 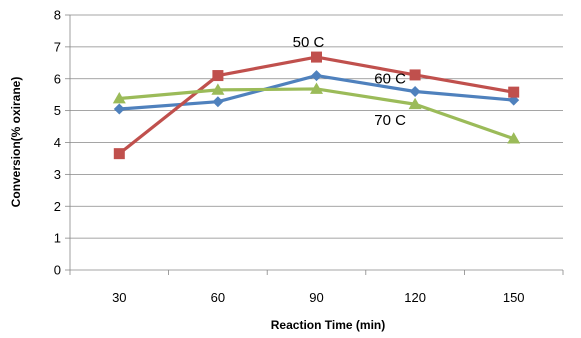 What do you see at coordinates (57, 206) in the screenshot?
I see `y-tick-label: 2` at bounding box center [57, 206].